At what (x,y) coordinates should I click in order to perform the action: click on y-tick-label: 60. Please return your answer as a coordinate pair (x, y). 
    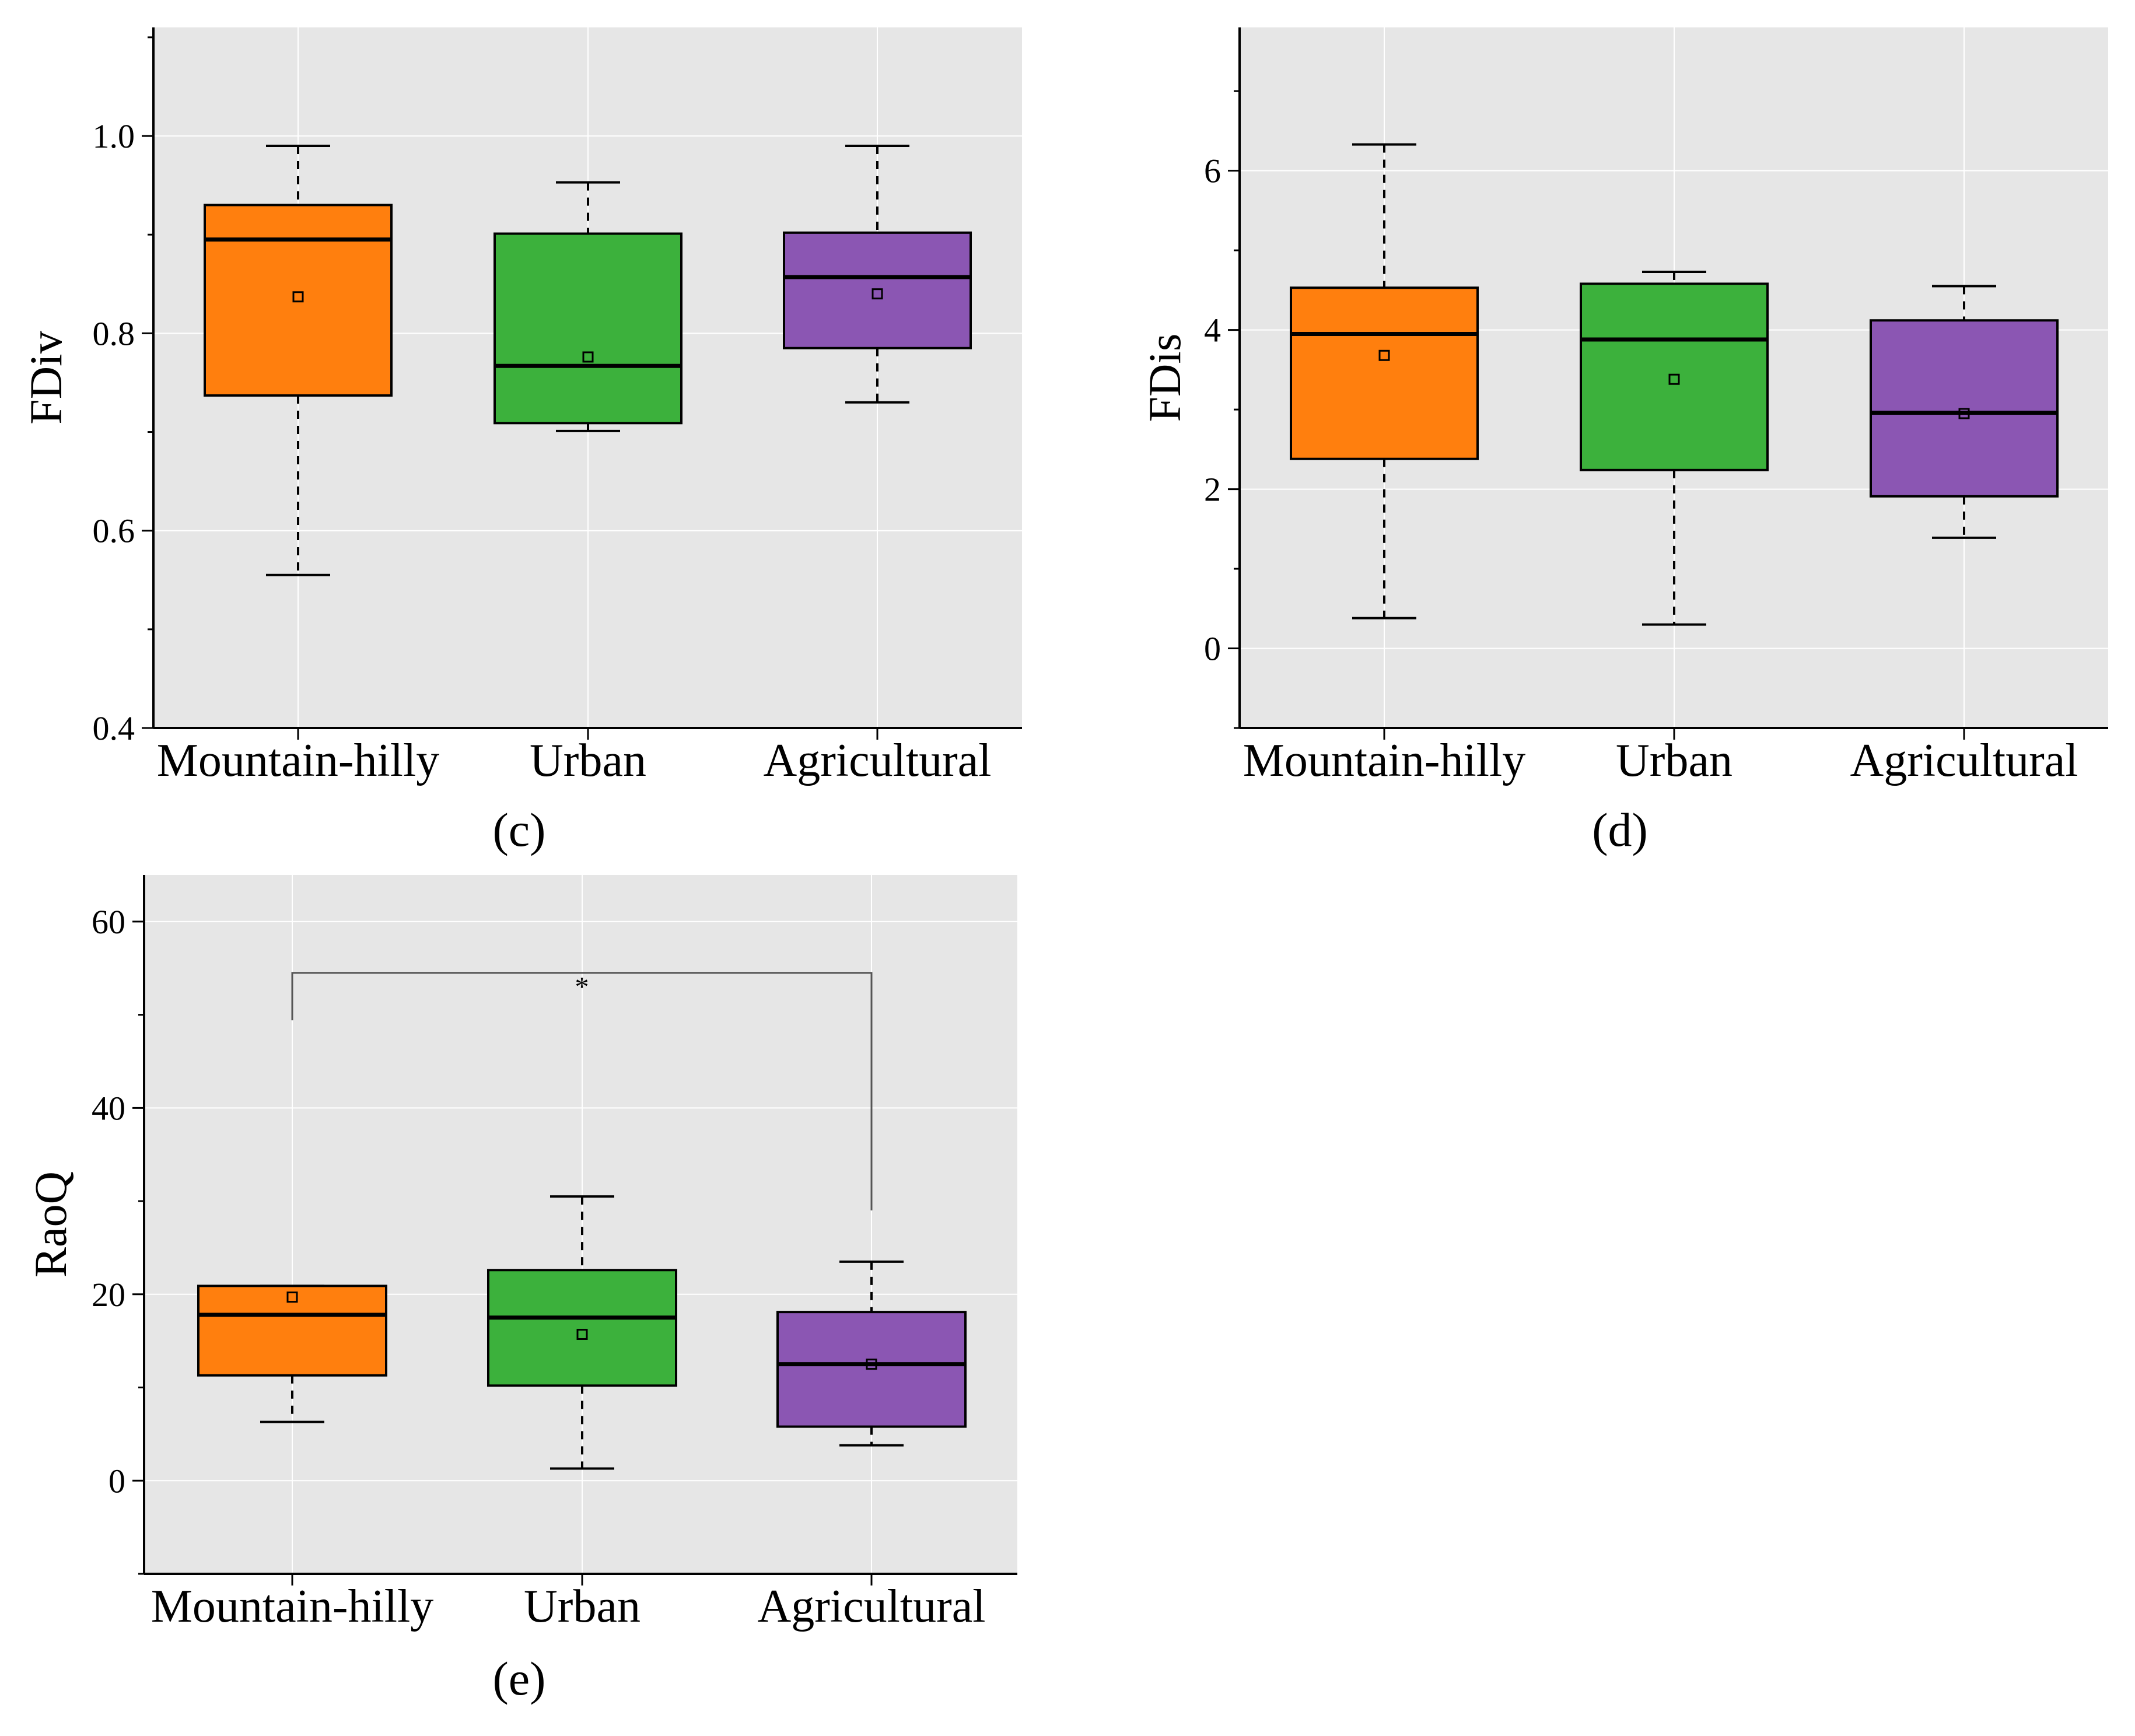
    Looking at the image, I should click on (108, 922).